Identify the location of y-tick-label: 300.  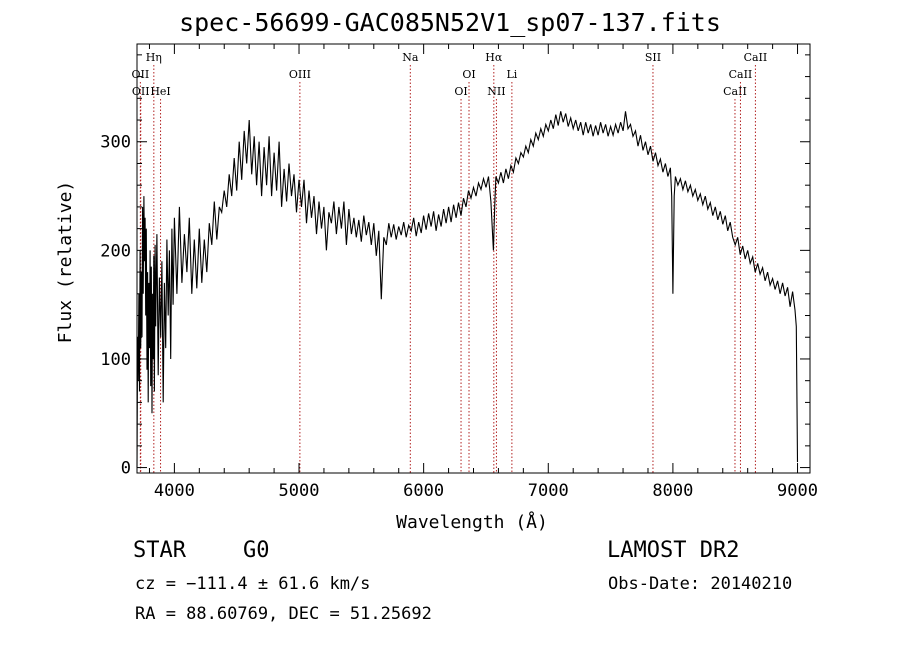
(115, 143).